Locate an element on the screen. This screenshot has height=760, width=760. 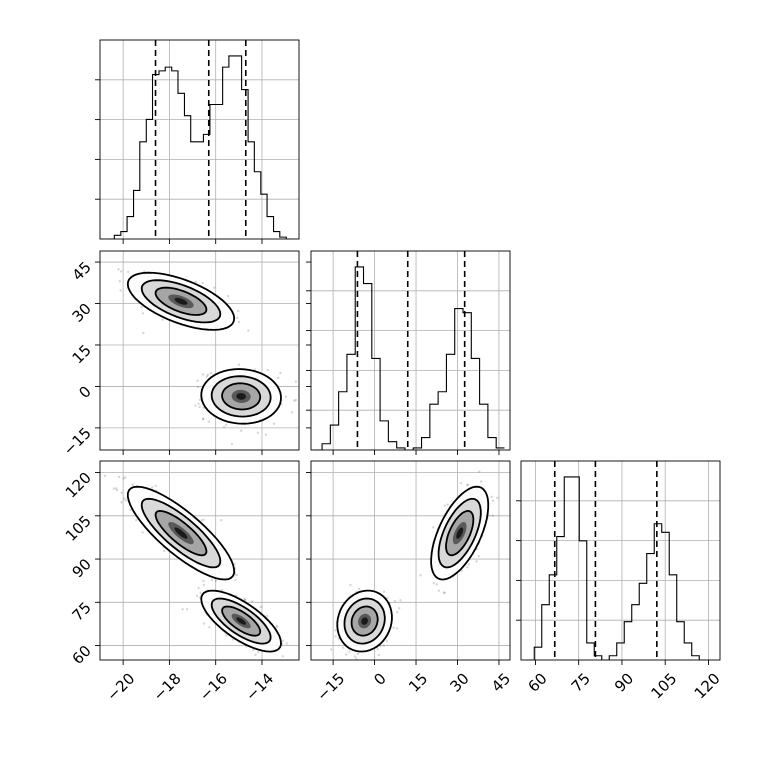
tick-label-x: 105 is located at coordinates (663, 686).